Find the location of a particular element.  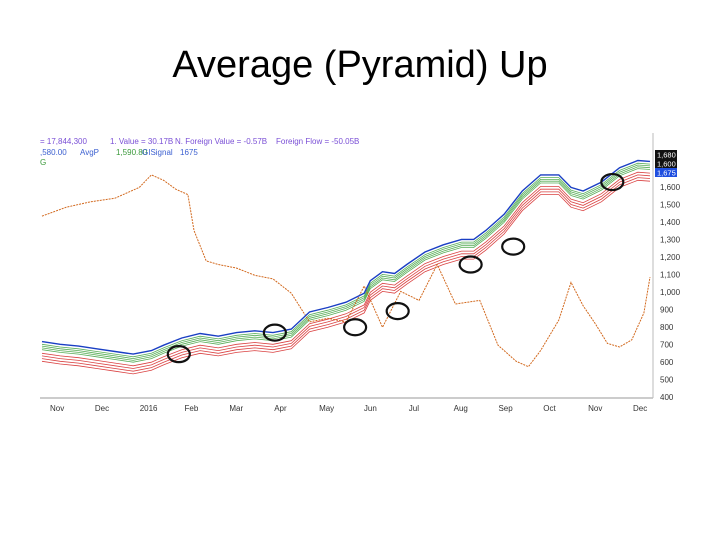

legend-label: ,580.00 is located at coordinates (53, 152).